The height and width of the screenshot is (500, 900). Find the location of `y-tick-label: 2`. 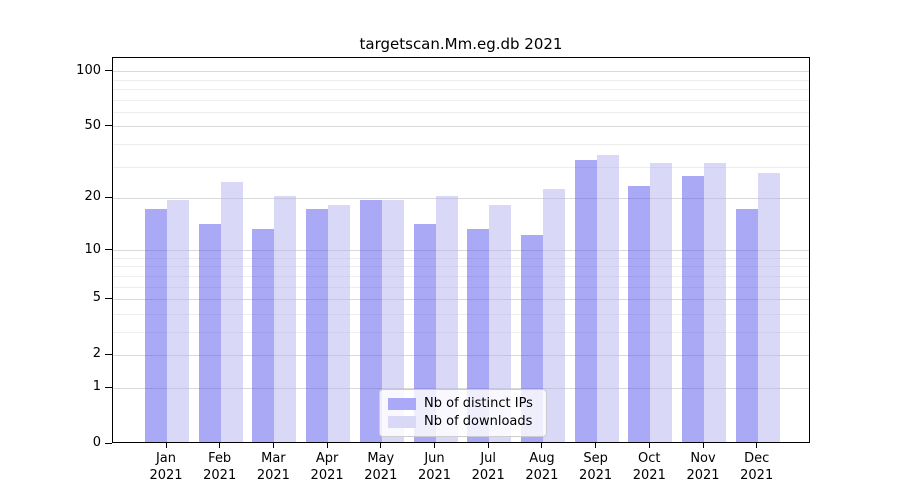

y-tick-label: 2 is located at coordinates (96, 354).